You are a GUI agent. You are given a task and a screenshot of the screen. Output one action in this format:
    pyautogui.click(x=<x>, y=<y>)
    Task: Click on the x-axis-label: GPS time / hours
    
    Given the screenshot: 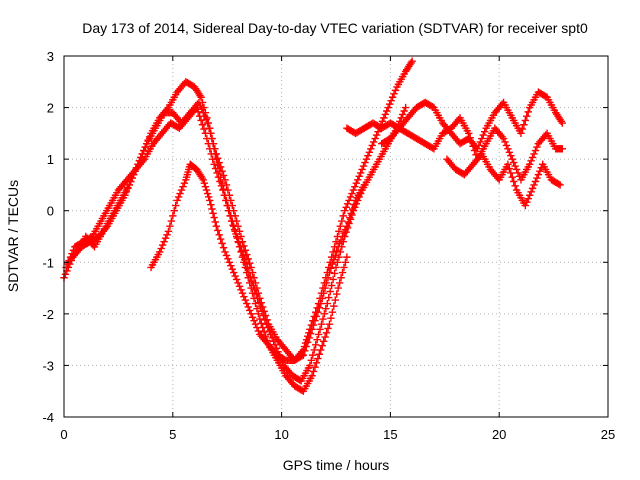 What is the action you would take?
    pyautogui.click(x=336, y=465)
    